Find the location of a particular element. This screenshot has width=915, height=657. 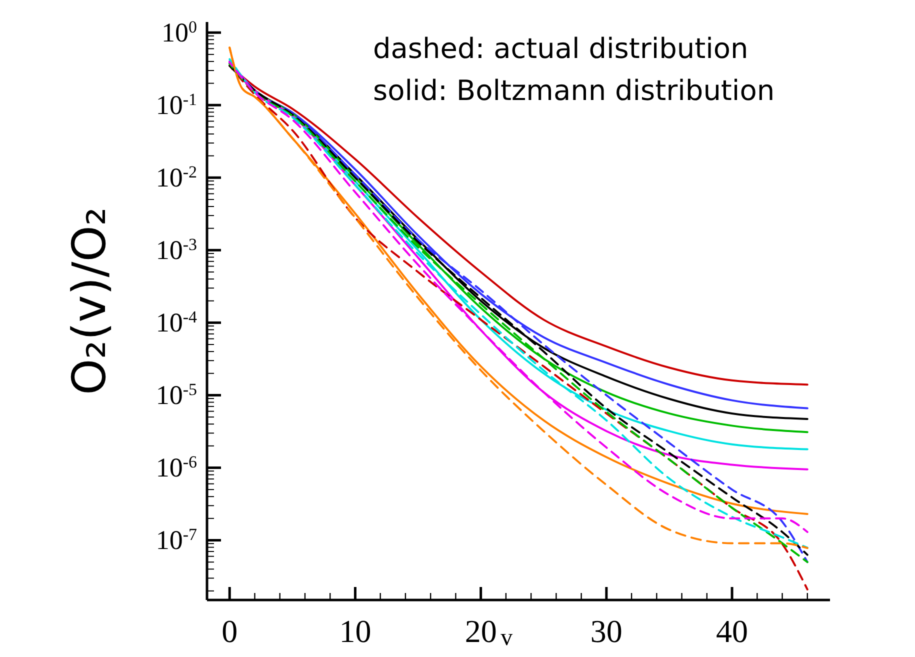

y-tick-label: 10$^{-1}$ is located at coordinates (176, 105).